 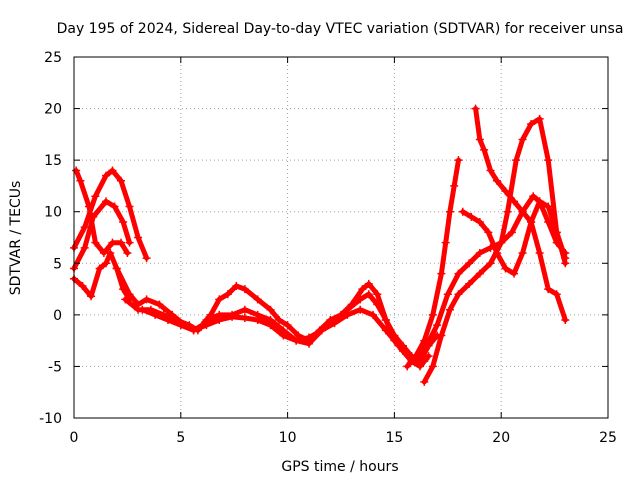 What do you see at coordinates (53, 58) in the screenshot?
I see `y-tick-label: 25` at bounding box center [53, 58].